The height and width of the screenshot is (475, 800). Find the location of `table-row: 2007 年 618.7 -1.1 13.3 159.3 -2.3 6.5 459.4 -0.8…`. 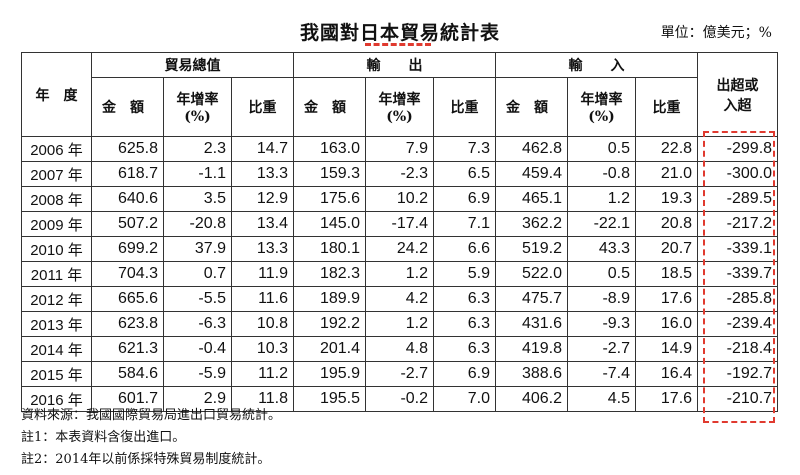

table-row: 2007 年 618.7 -1.1 13.3 159.3 -2.3 6.5 459.4 -0.8… is located at coordinates (400, 174).